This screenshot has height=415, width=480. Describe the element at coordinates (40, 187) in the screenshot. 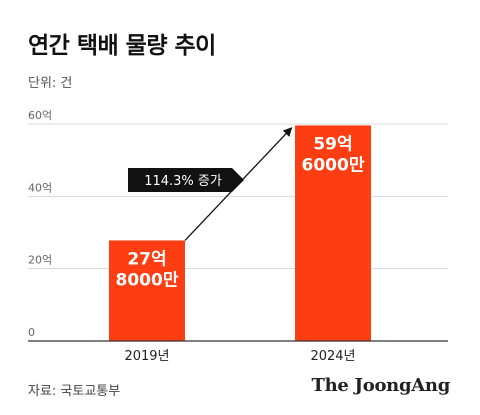

I see `y-tick-label: 40억` at that location.